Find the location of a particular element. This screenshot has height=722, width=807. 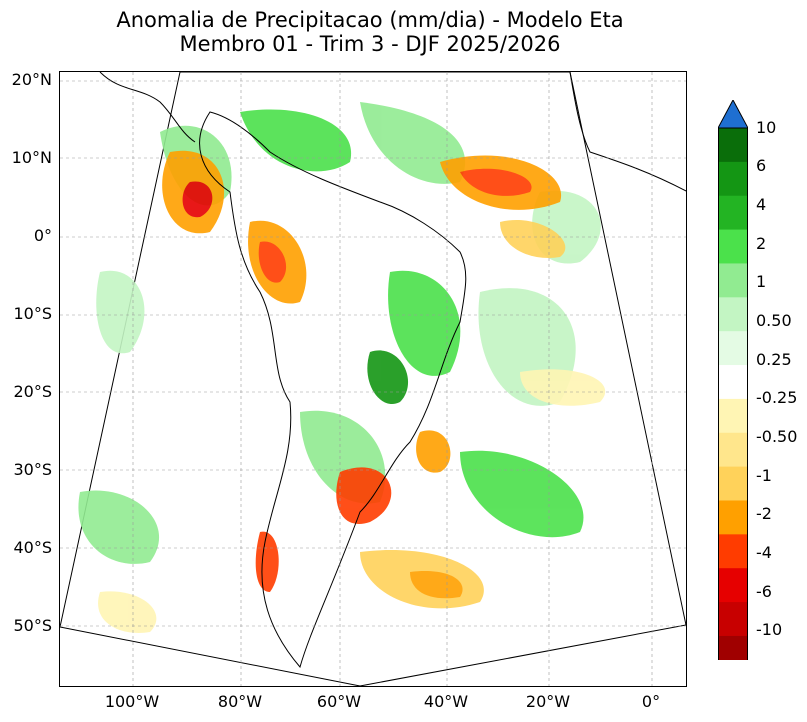

colorbar-label: -0.25 is located at coordinates (777, 397).